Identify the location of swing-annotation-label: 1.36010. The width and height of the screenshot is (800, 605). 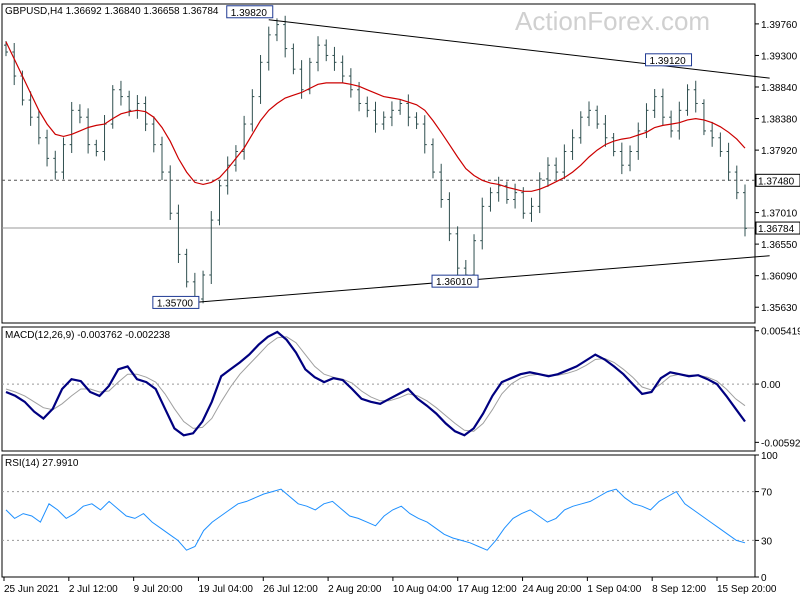
(454, 282).